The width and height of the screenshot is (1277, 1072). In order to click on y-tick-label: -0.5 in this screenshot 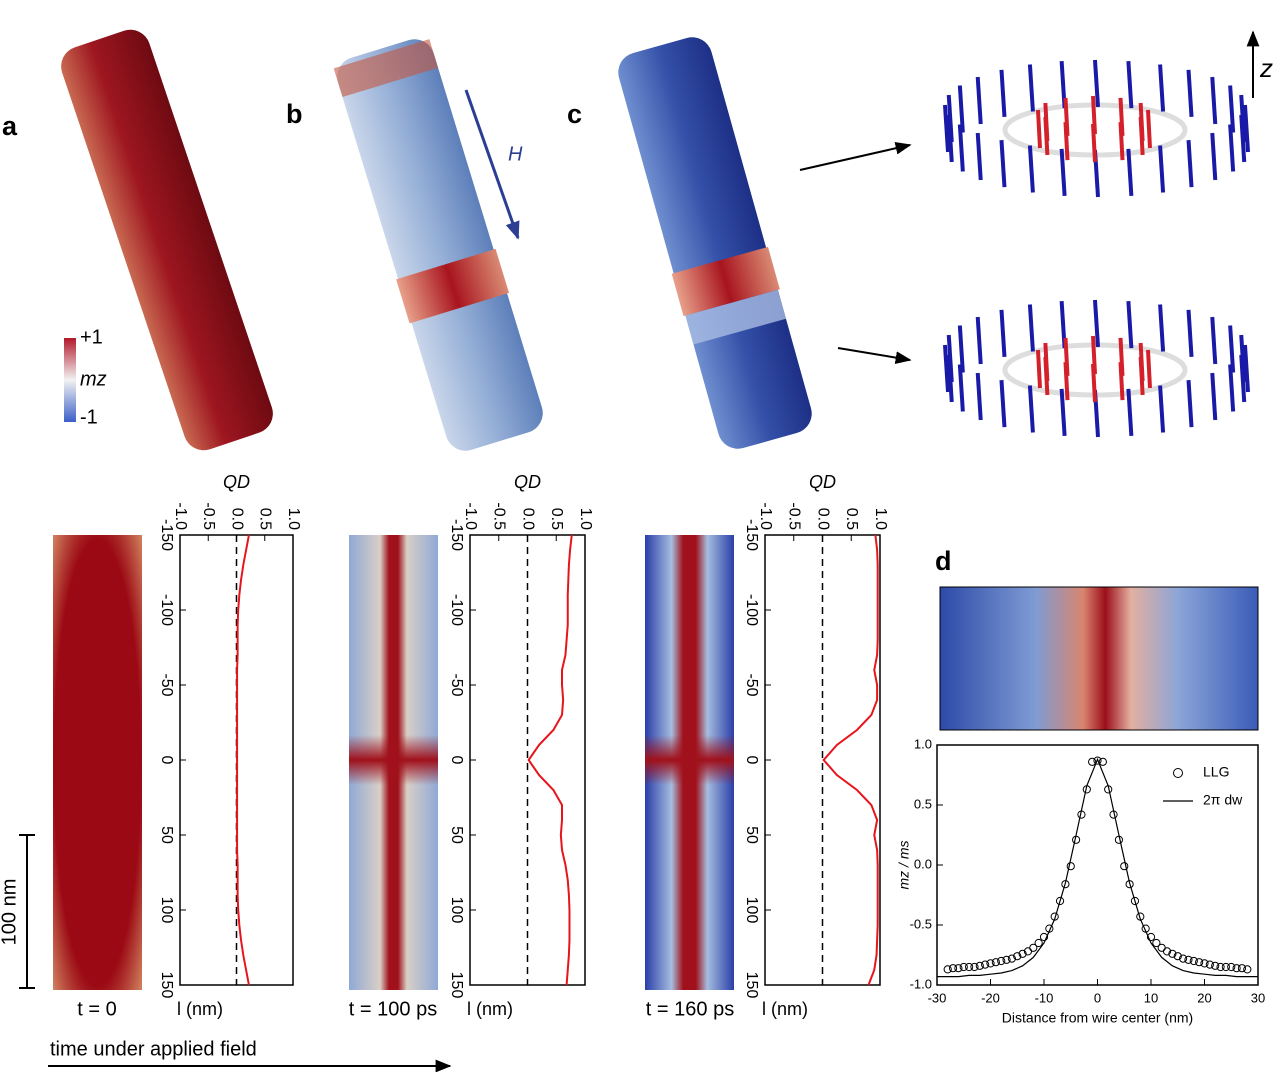, I will do `click(921, 923)`.